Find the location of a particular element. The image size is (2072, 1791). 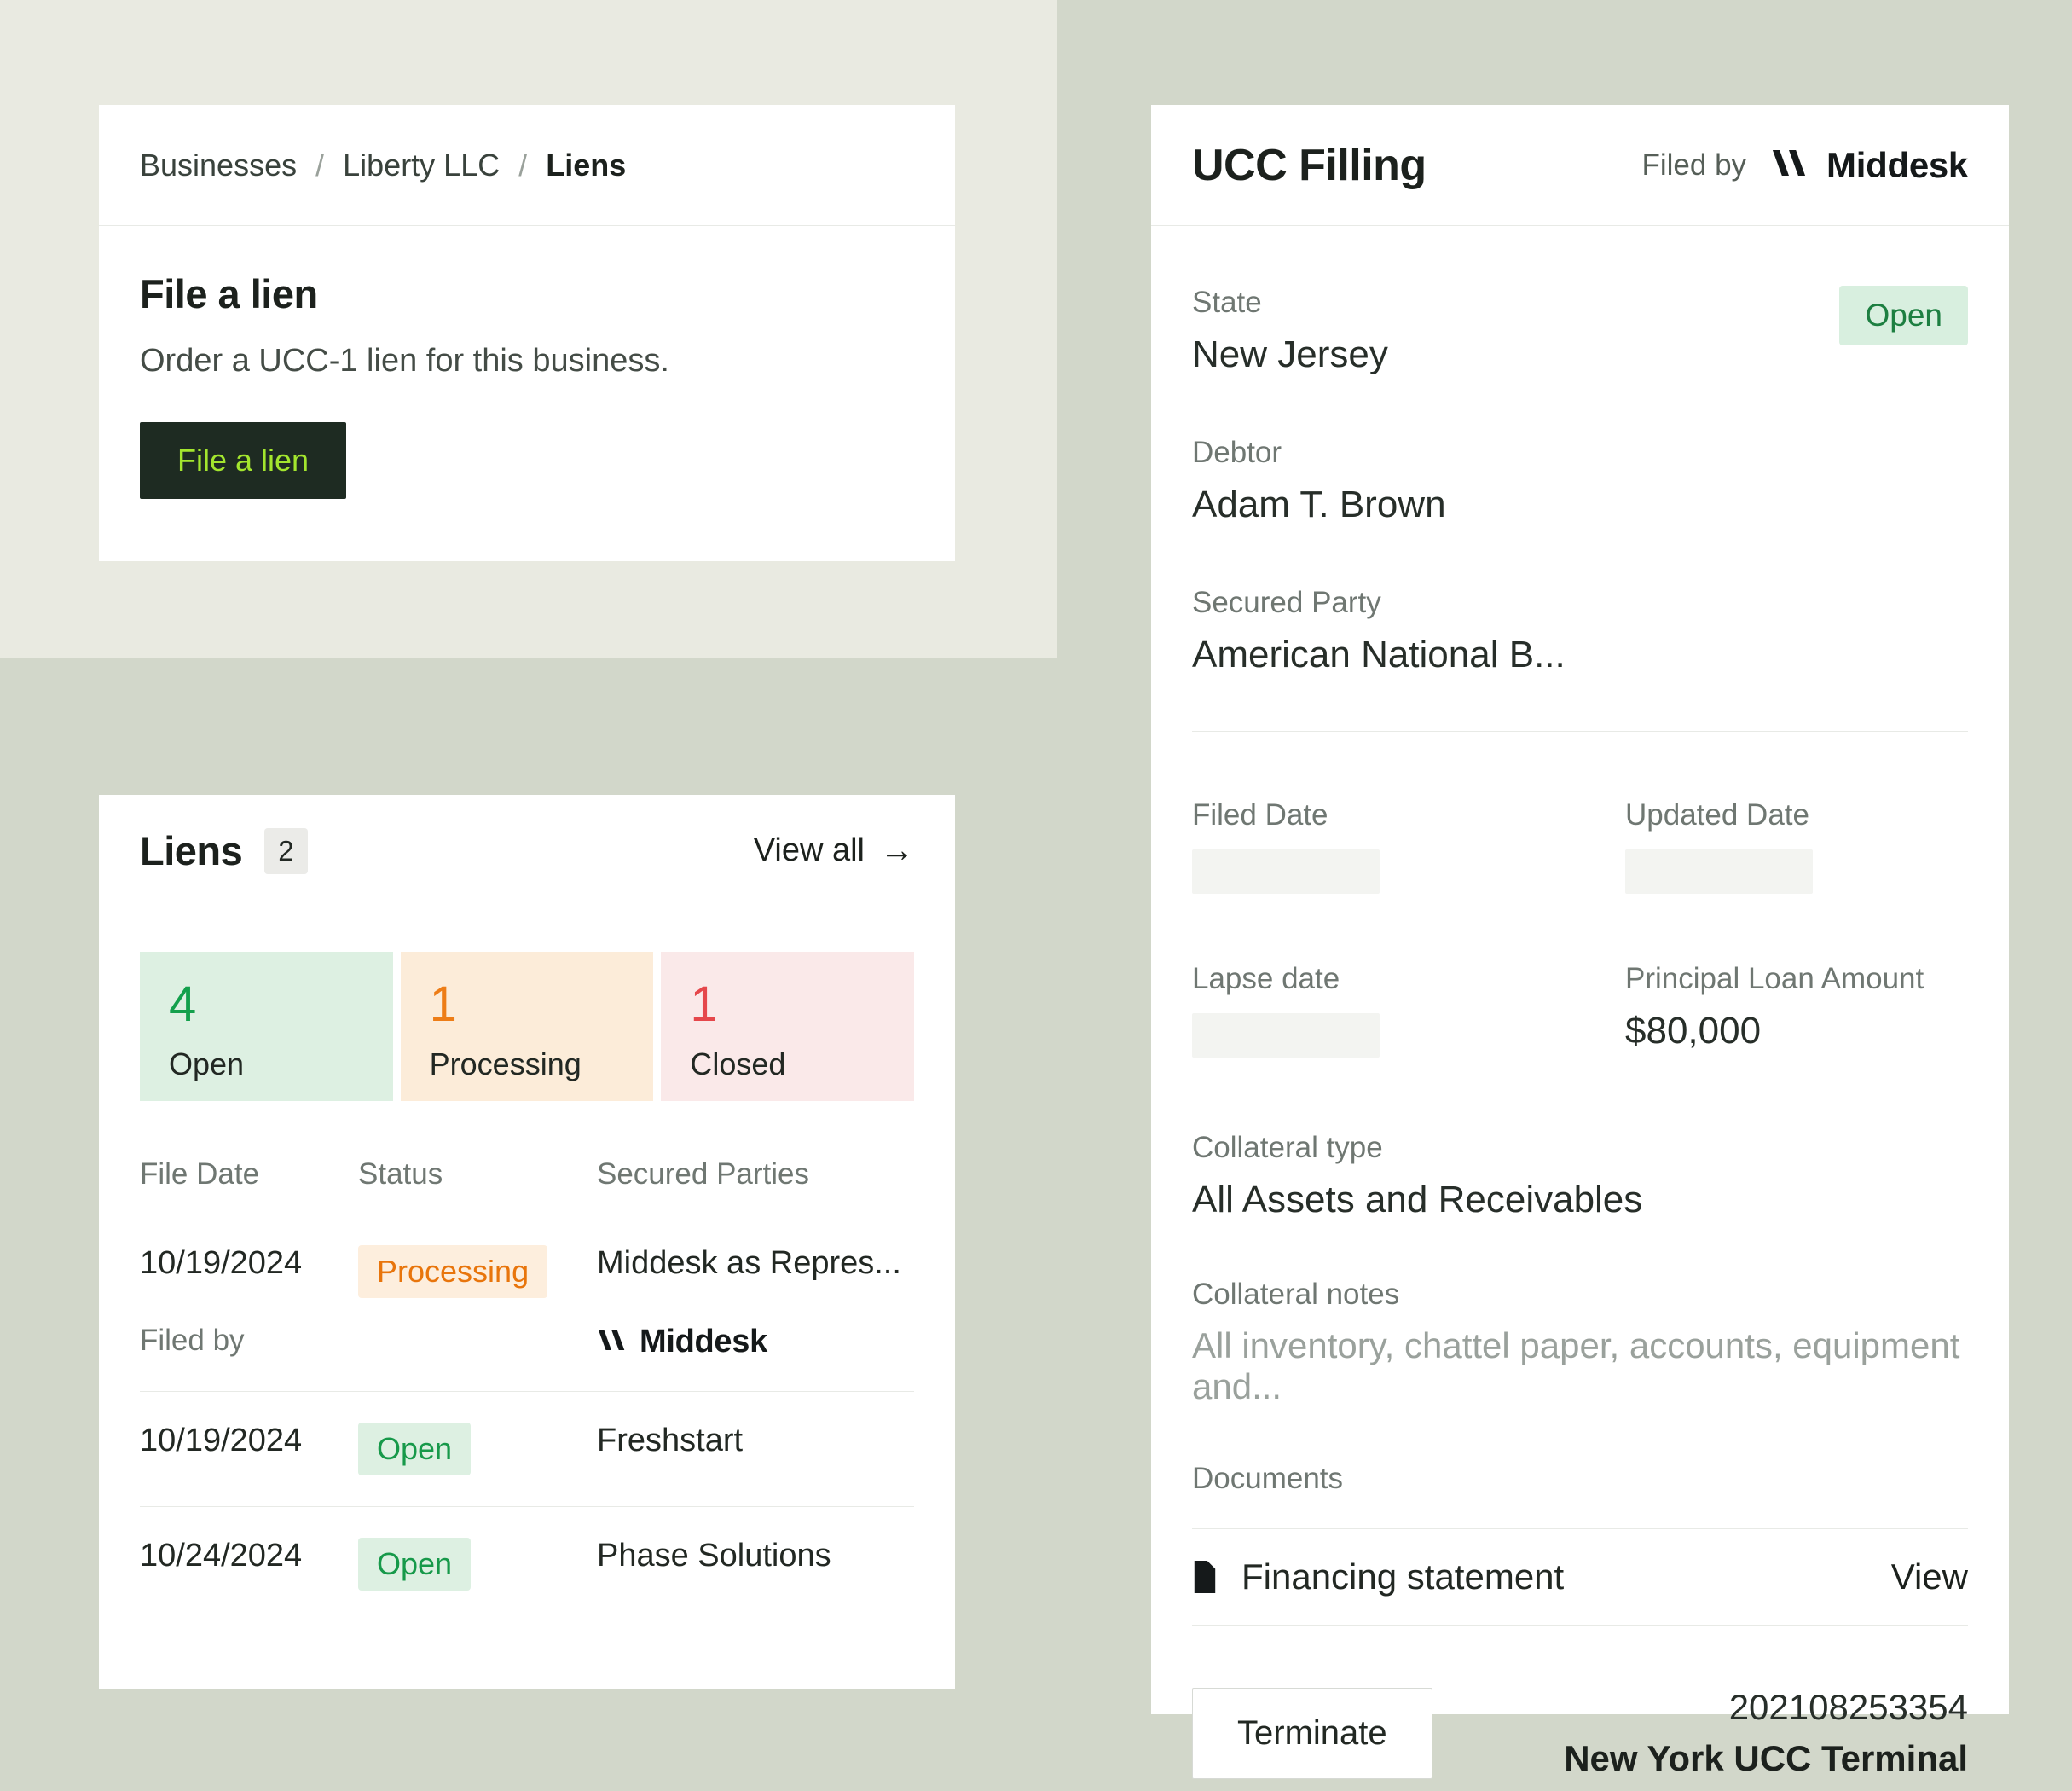

lapse-date-placeholder is located at coordinates (1286, 1035).